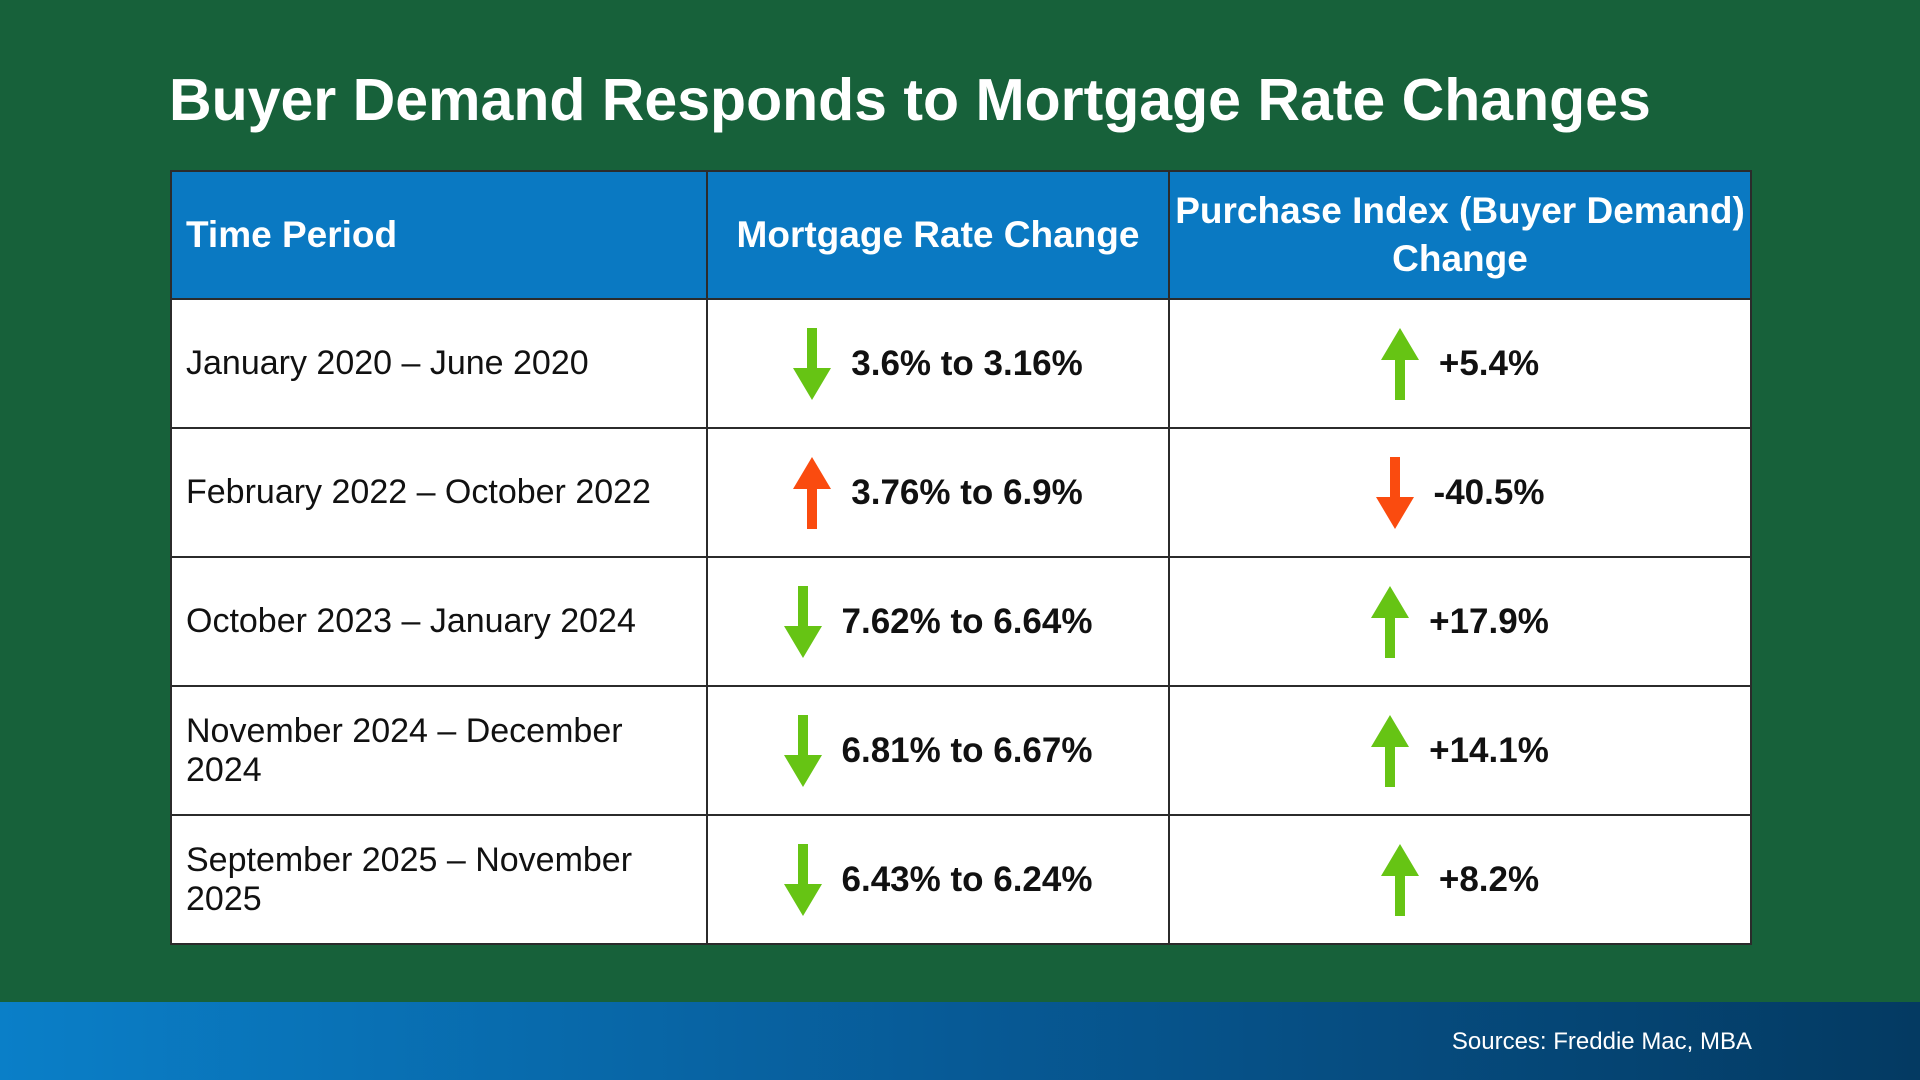 This screenshot has height=1080, width=1920. I want to click on rate-change-cell: 3.76% to 6.9%, so click(938, 492).